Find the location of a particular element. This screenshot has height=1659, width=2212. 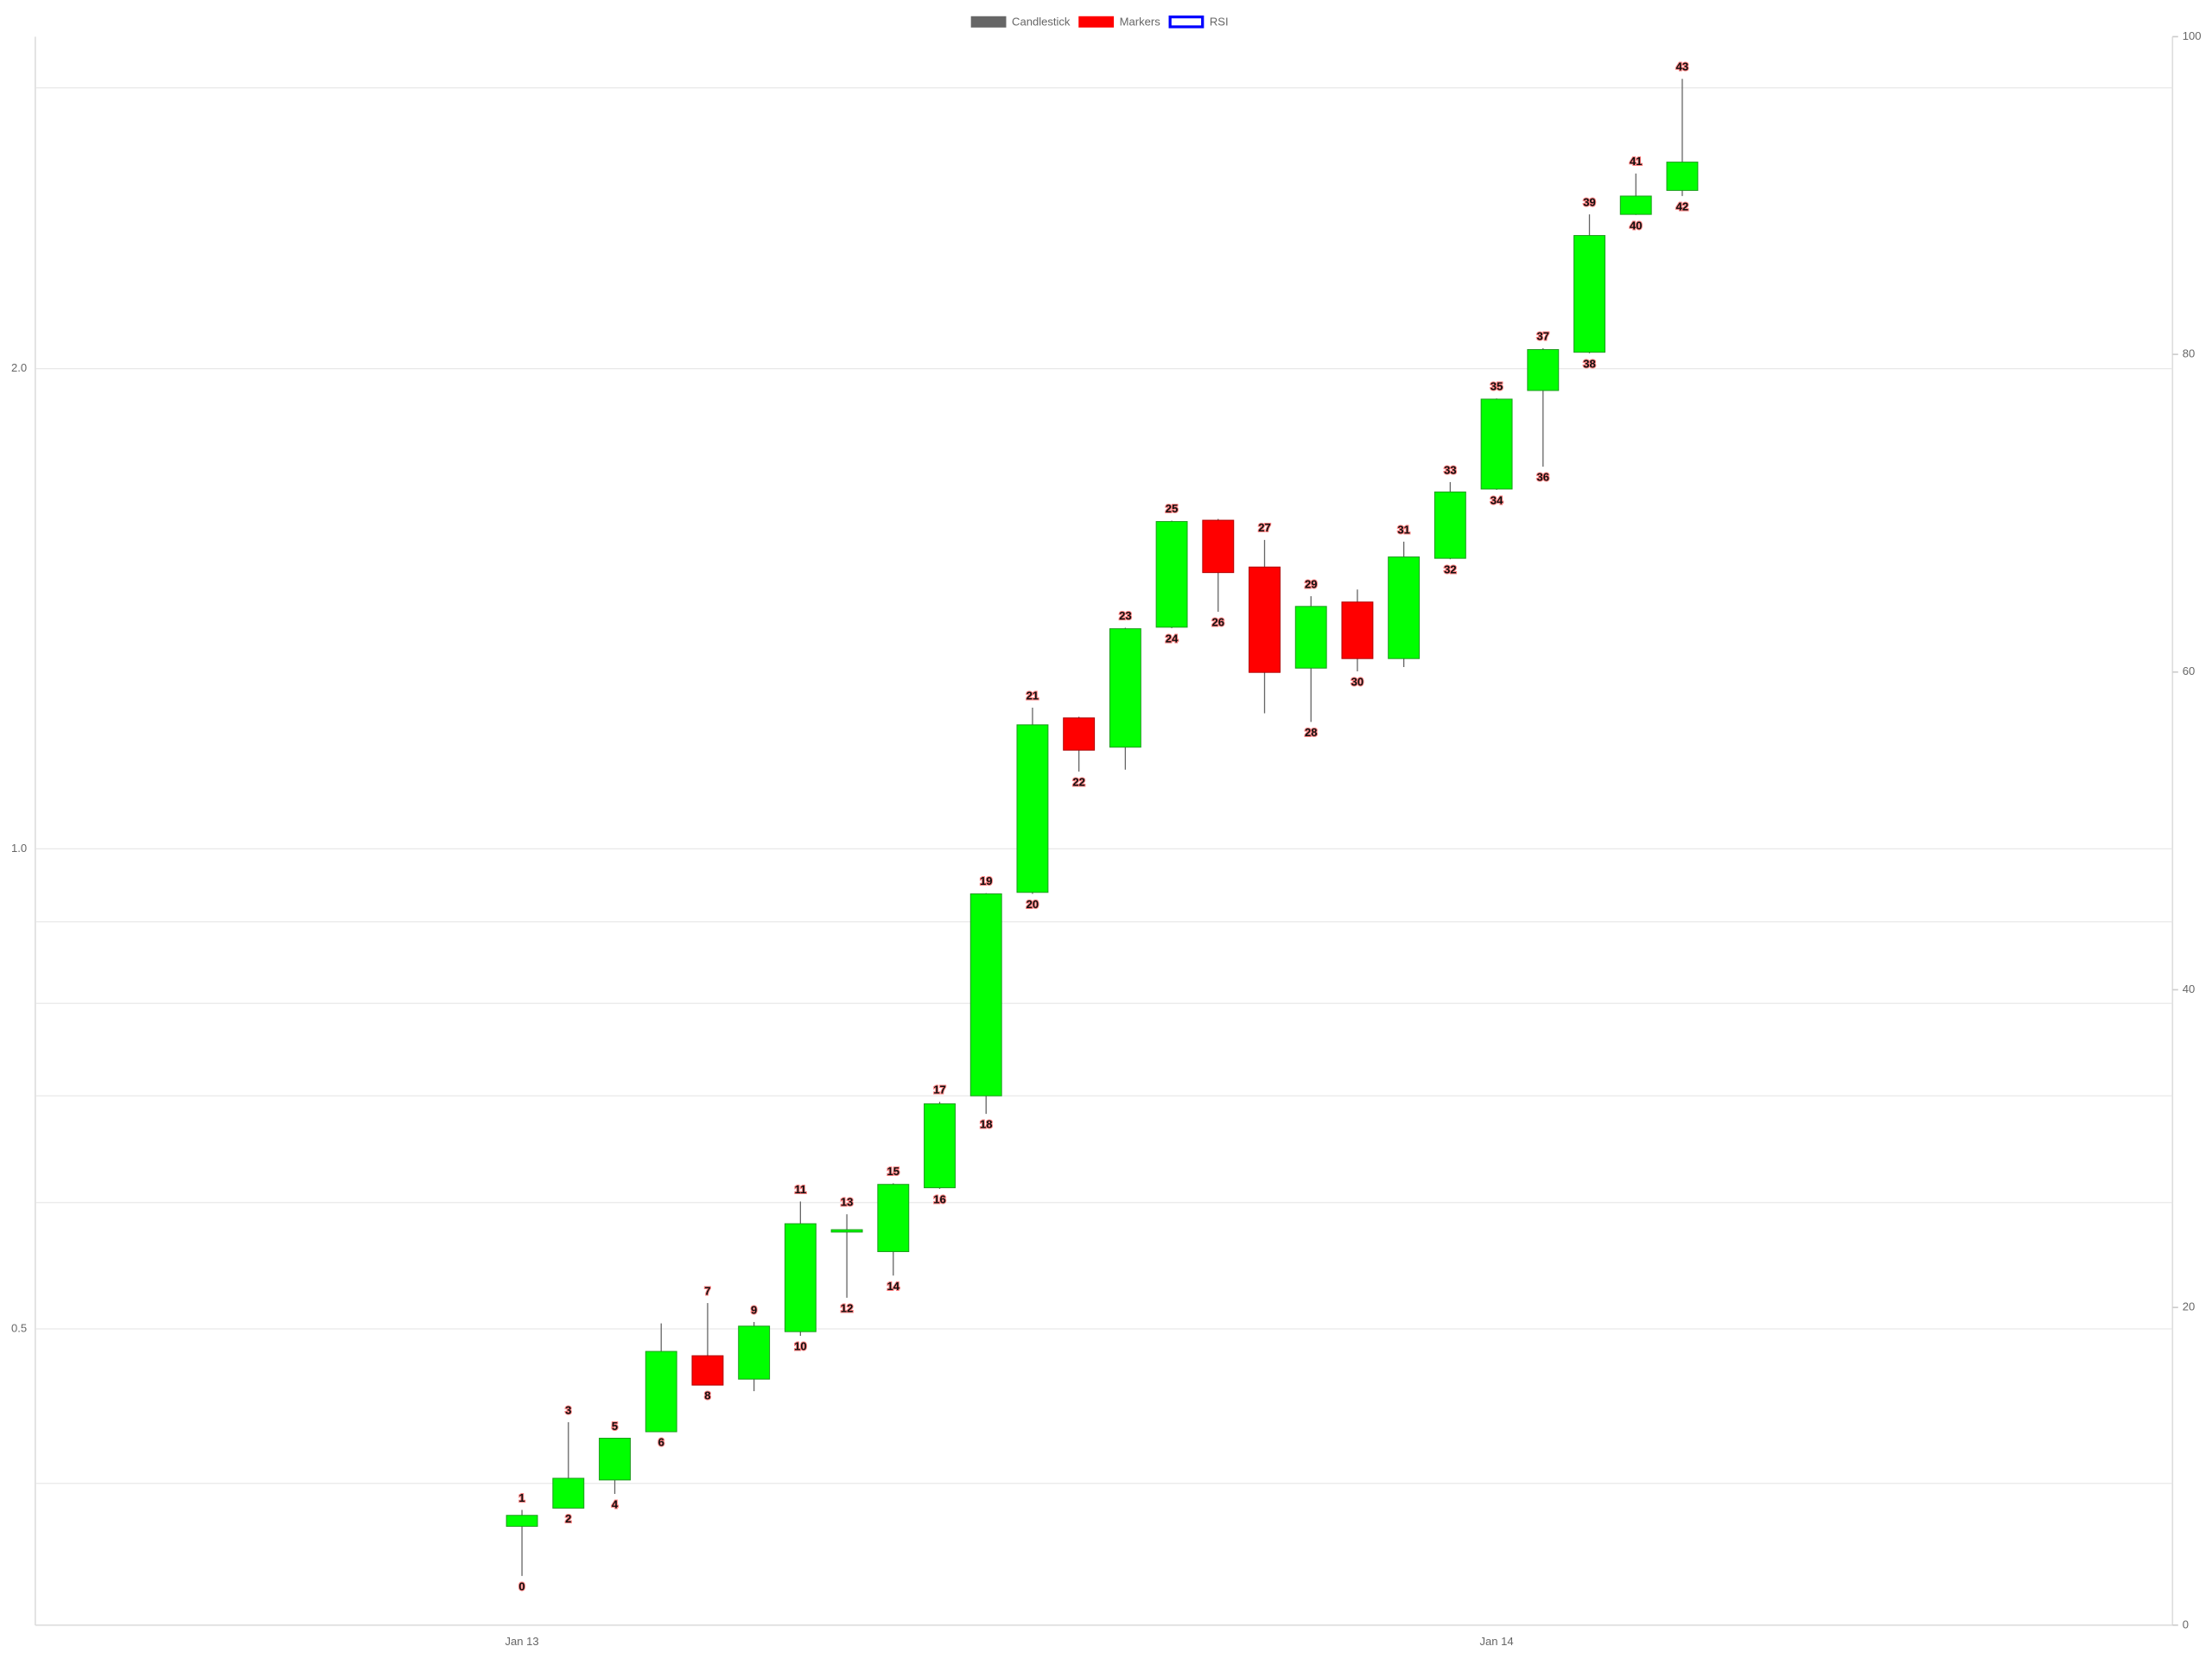

legend: Candlestick Markers RSI is located at coordinates (1099, 22).